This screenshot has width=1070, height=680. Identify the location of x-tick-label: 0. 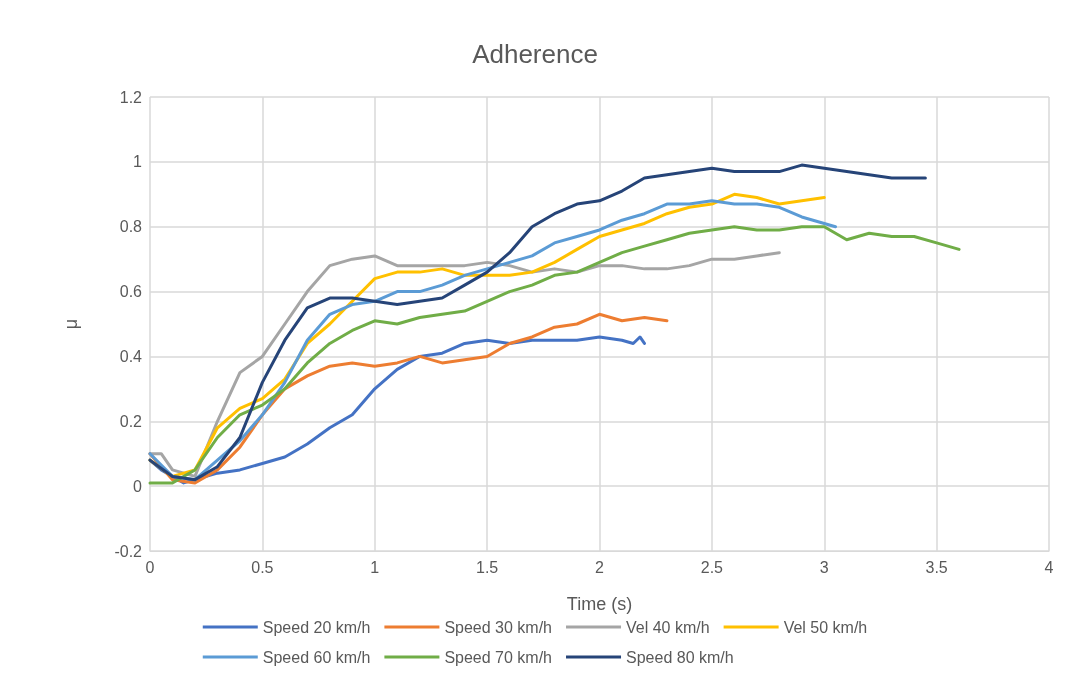
(150, 567).